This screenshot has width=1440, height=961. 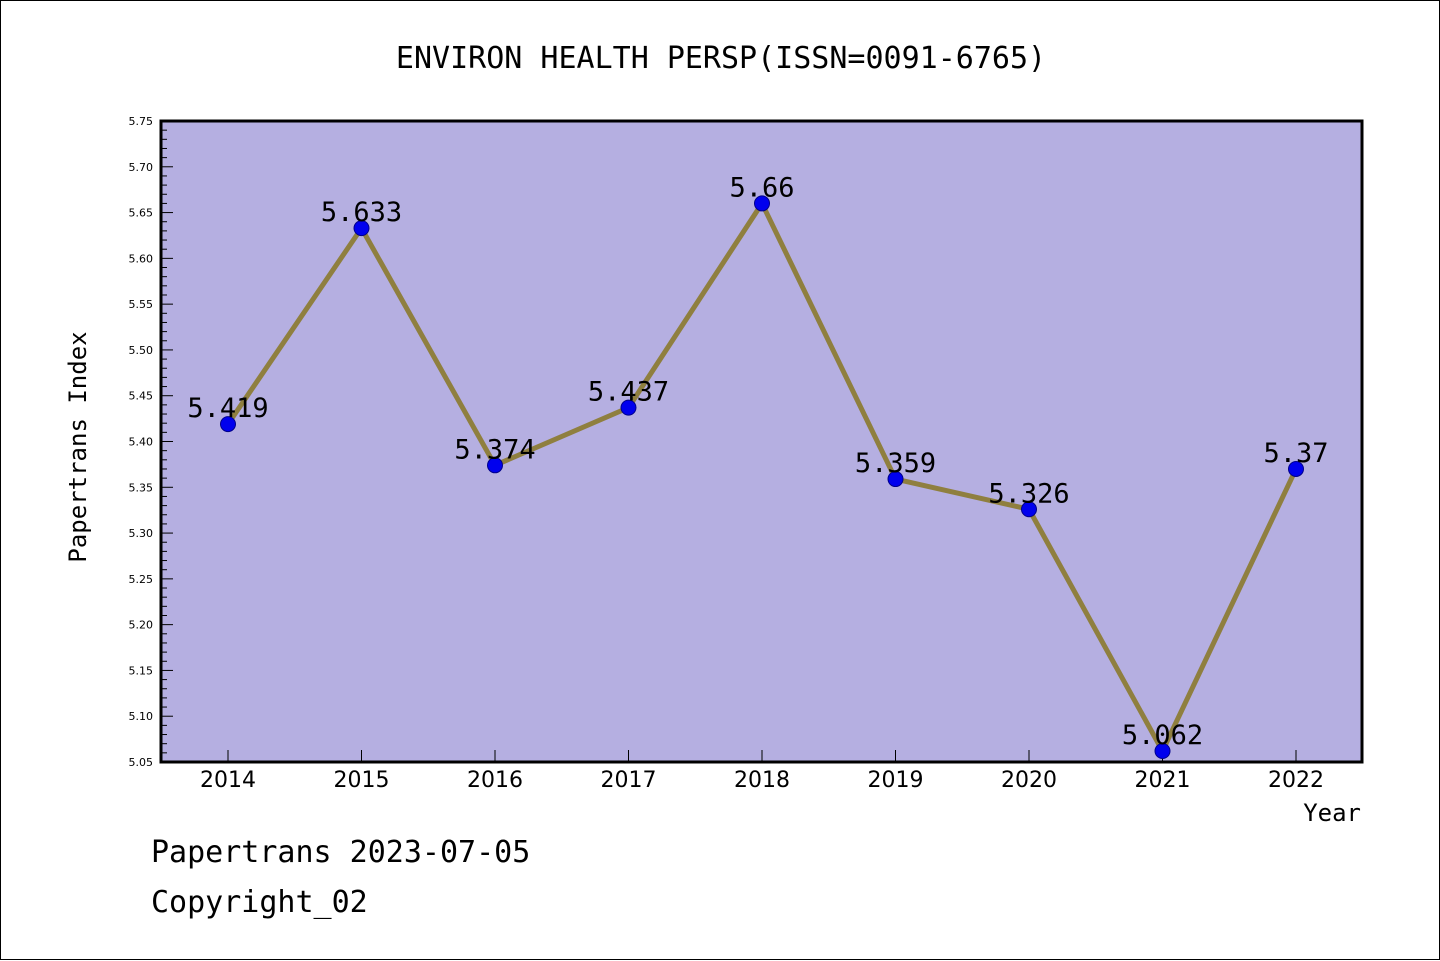 I want to click on x-tick-label: 2019, so click(x=896, y=780).